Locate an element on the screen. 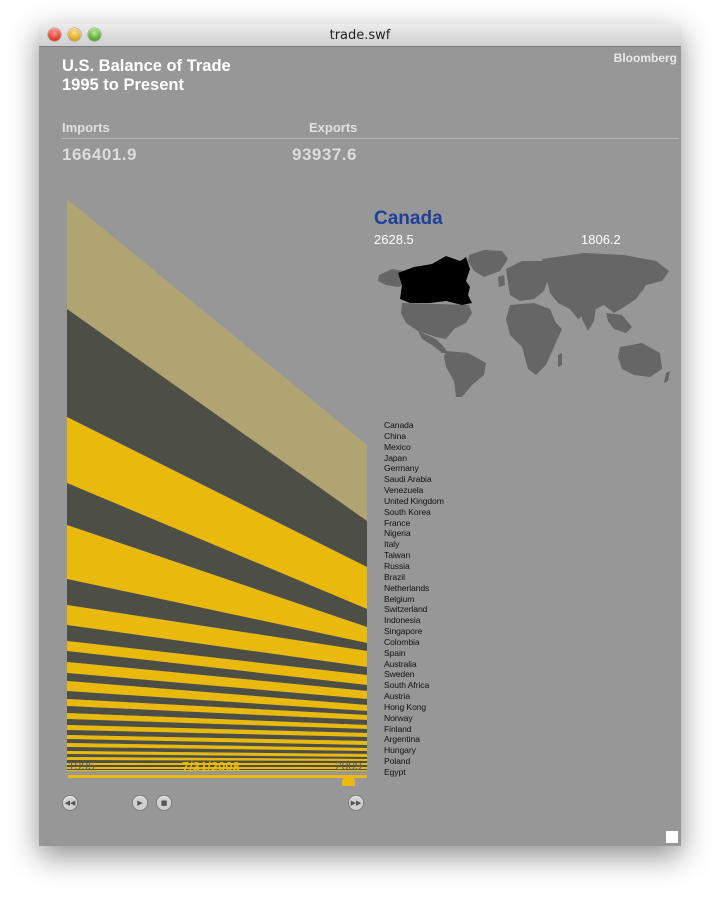 Image resolution: width=720 pixels, height=902 pixels. country-list-item: Austria is located at coordinates (397, 696).